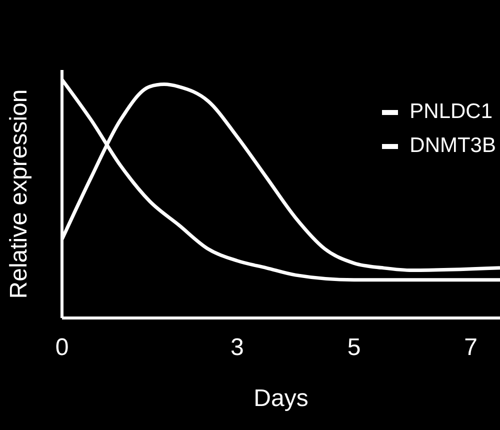 The width and height of the screenshot is (500, 430). What do you see at coordinates (62, 348) in the screenshot?
I see `x-tick-label: 0` at bounding box center [62, 348].